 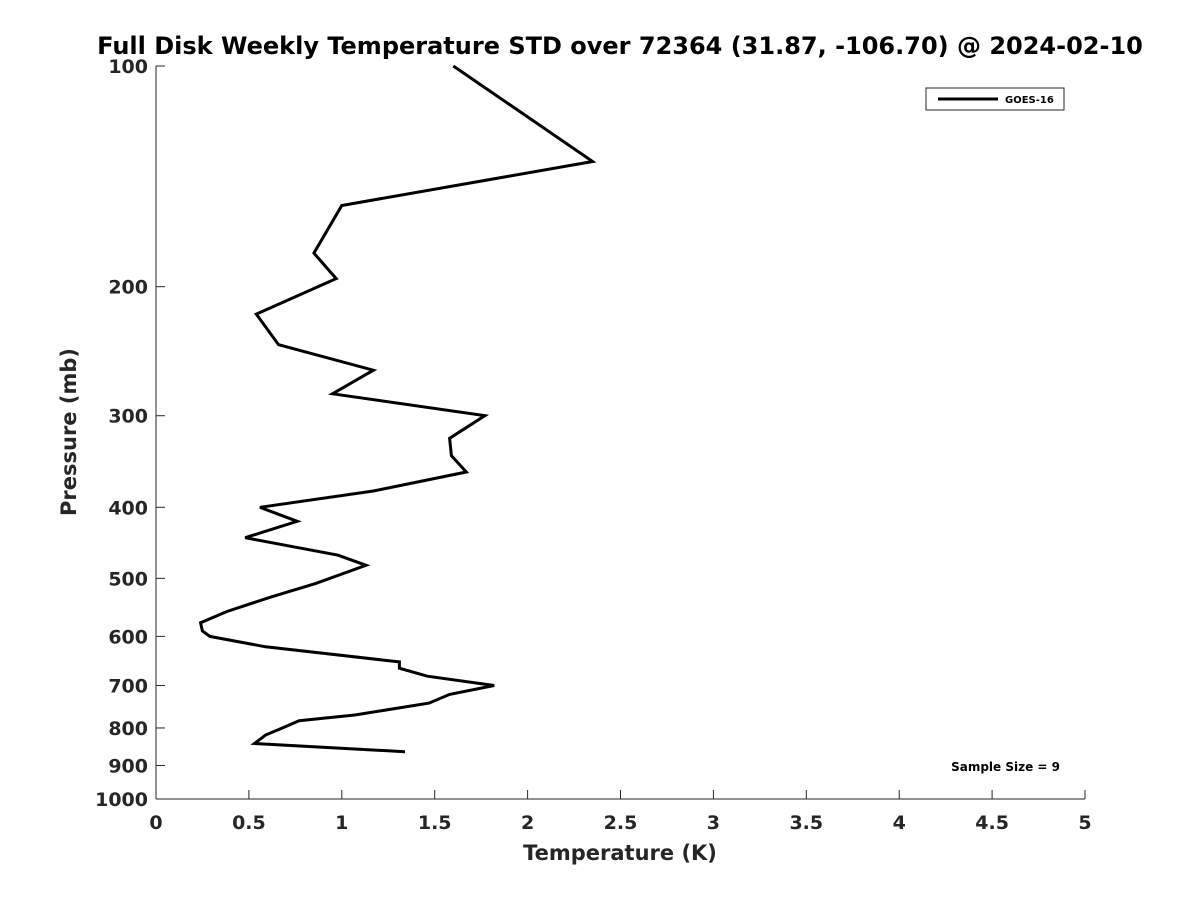 I want to click on y-tick-label: 1000, so click(x=121, y=800).